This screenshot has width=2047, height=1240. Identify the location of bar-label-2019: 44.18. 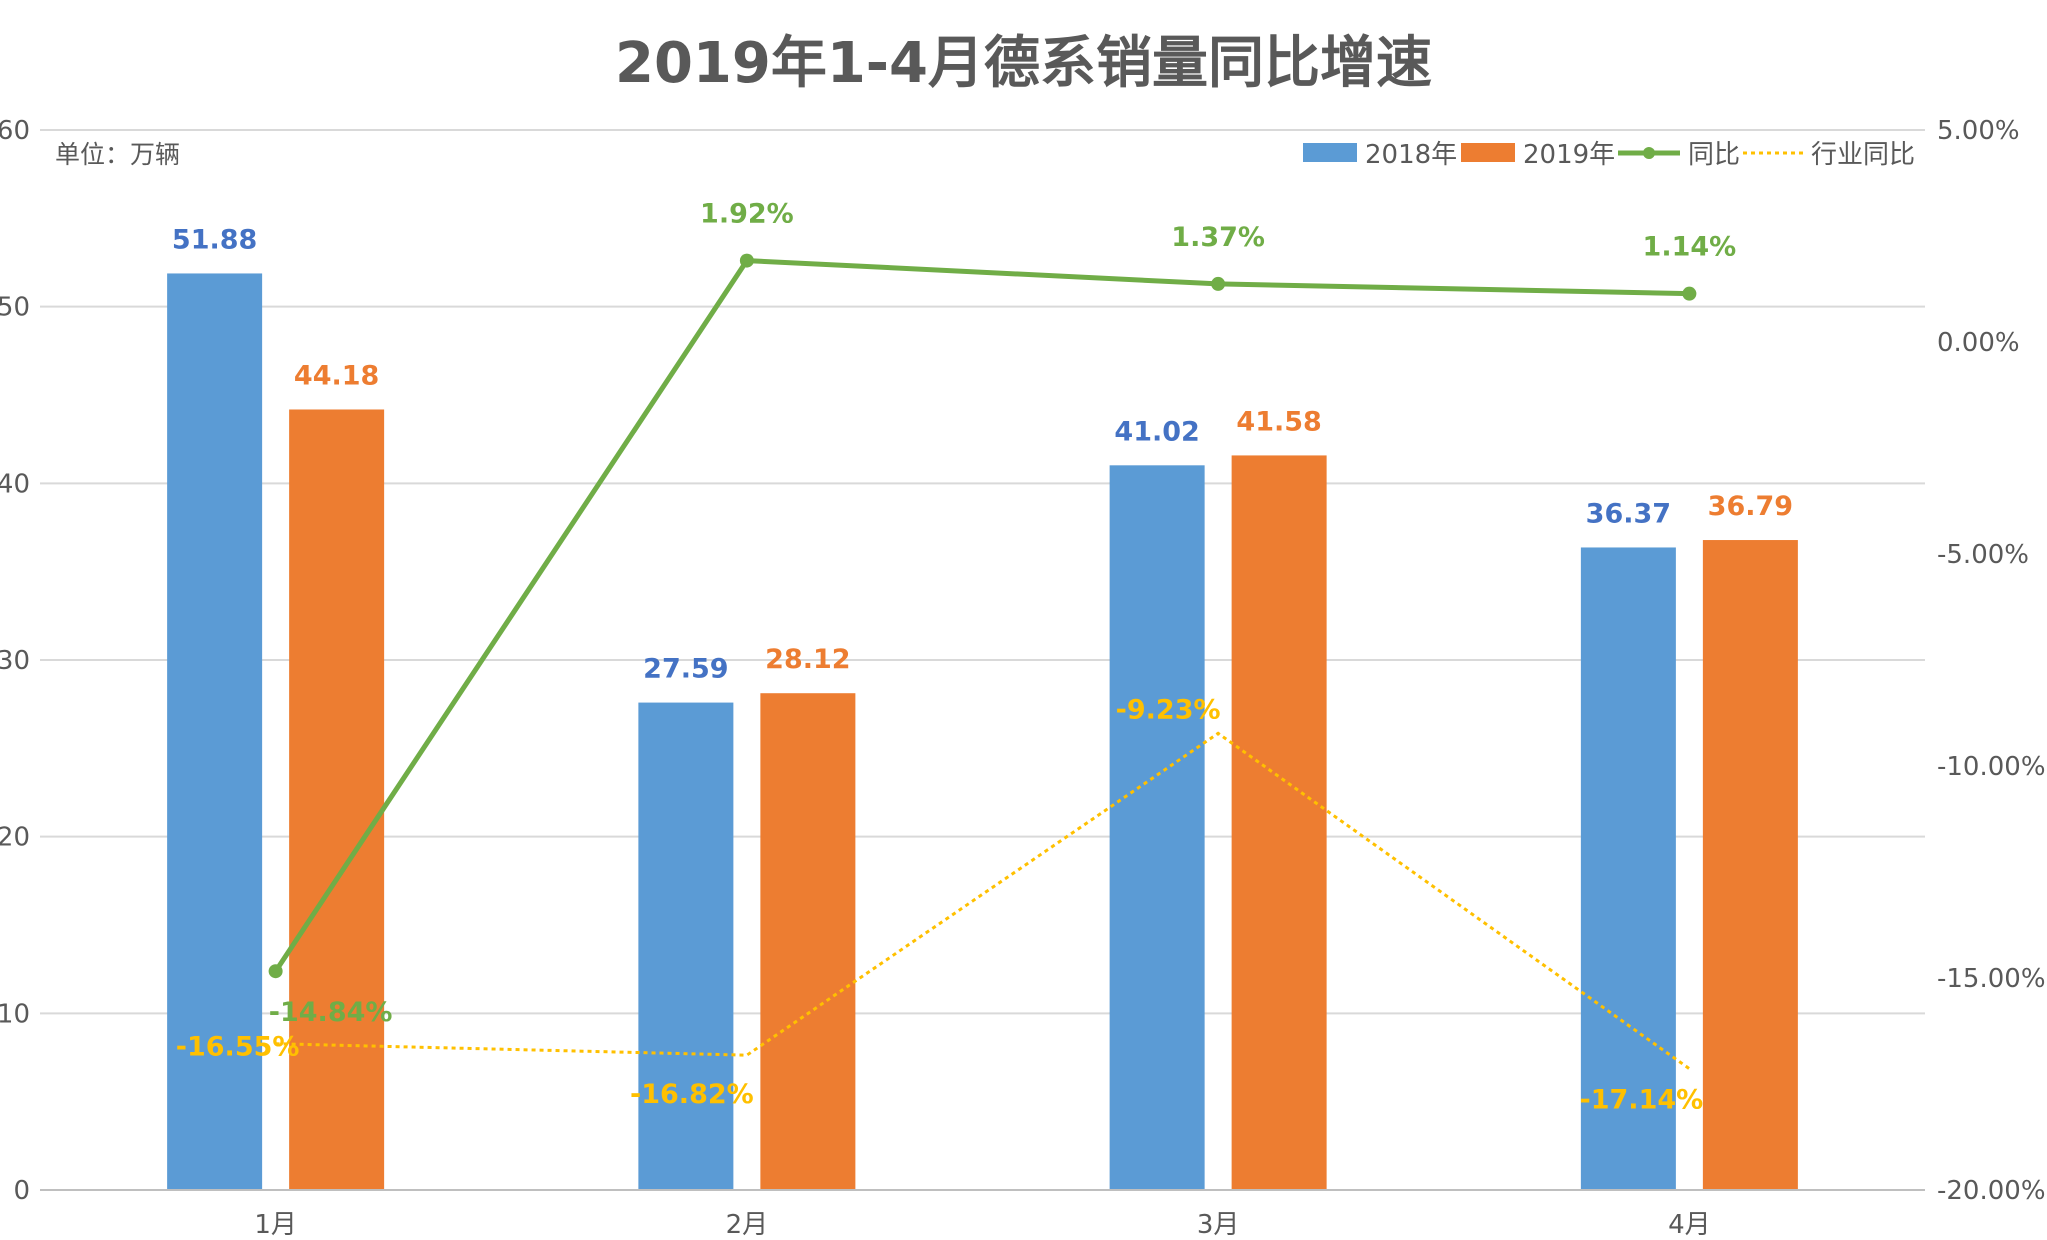
(336, 375).